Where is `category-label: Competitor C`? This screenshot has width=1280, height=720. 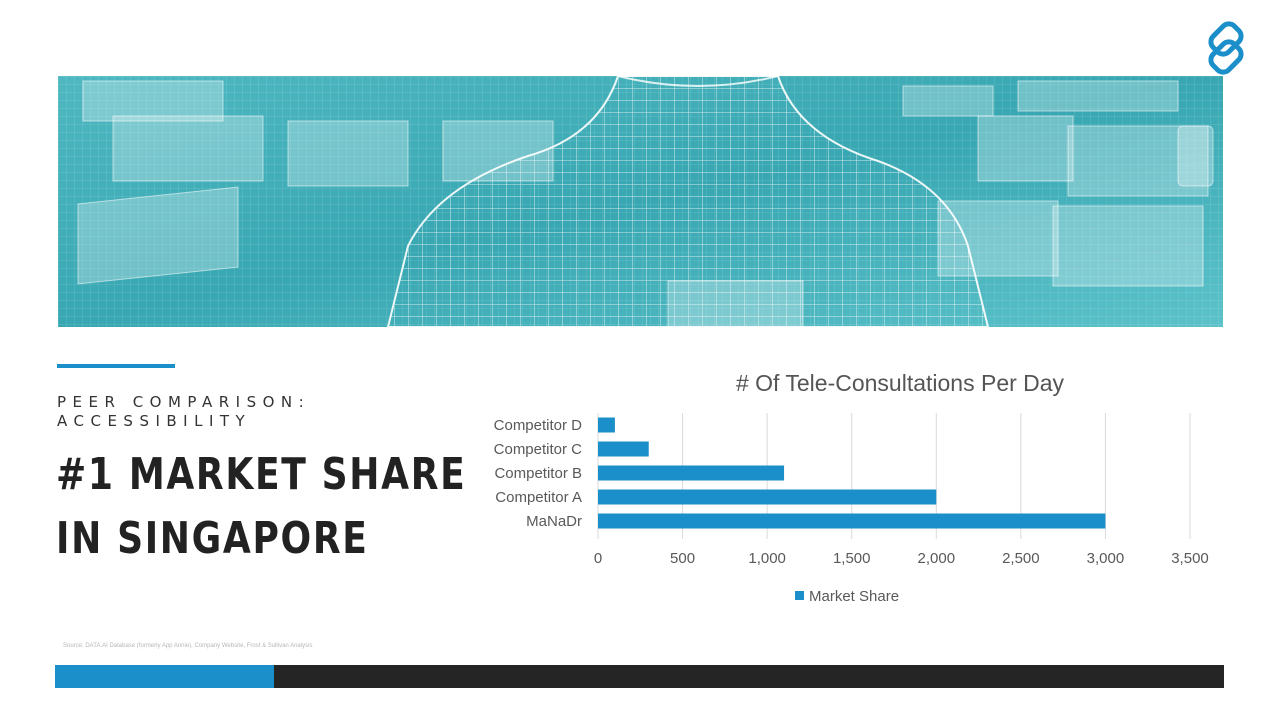 category-label: Competitor C is located at coordinates (538, 449).